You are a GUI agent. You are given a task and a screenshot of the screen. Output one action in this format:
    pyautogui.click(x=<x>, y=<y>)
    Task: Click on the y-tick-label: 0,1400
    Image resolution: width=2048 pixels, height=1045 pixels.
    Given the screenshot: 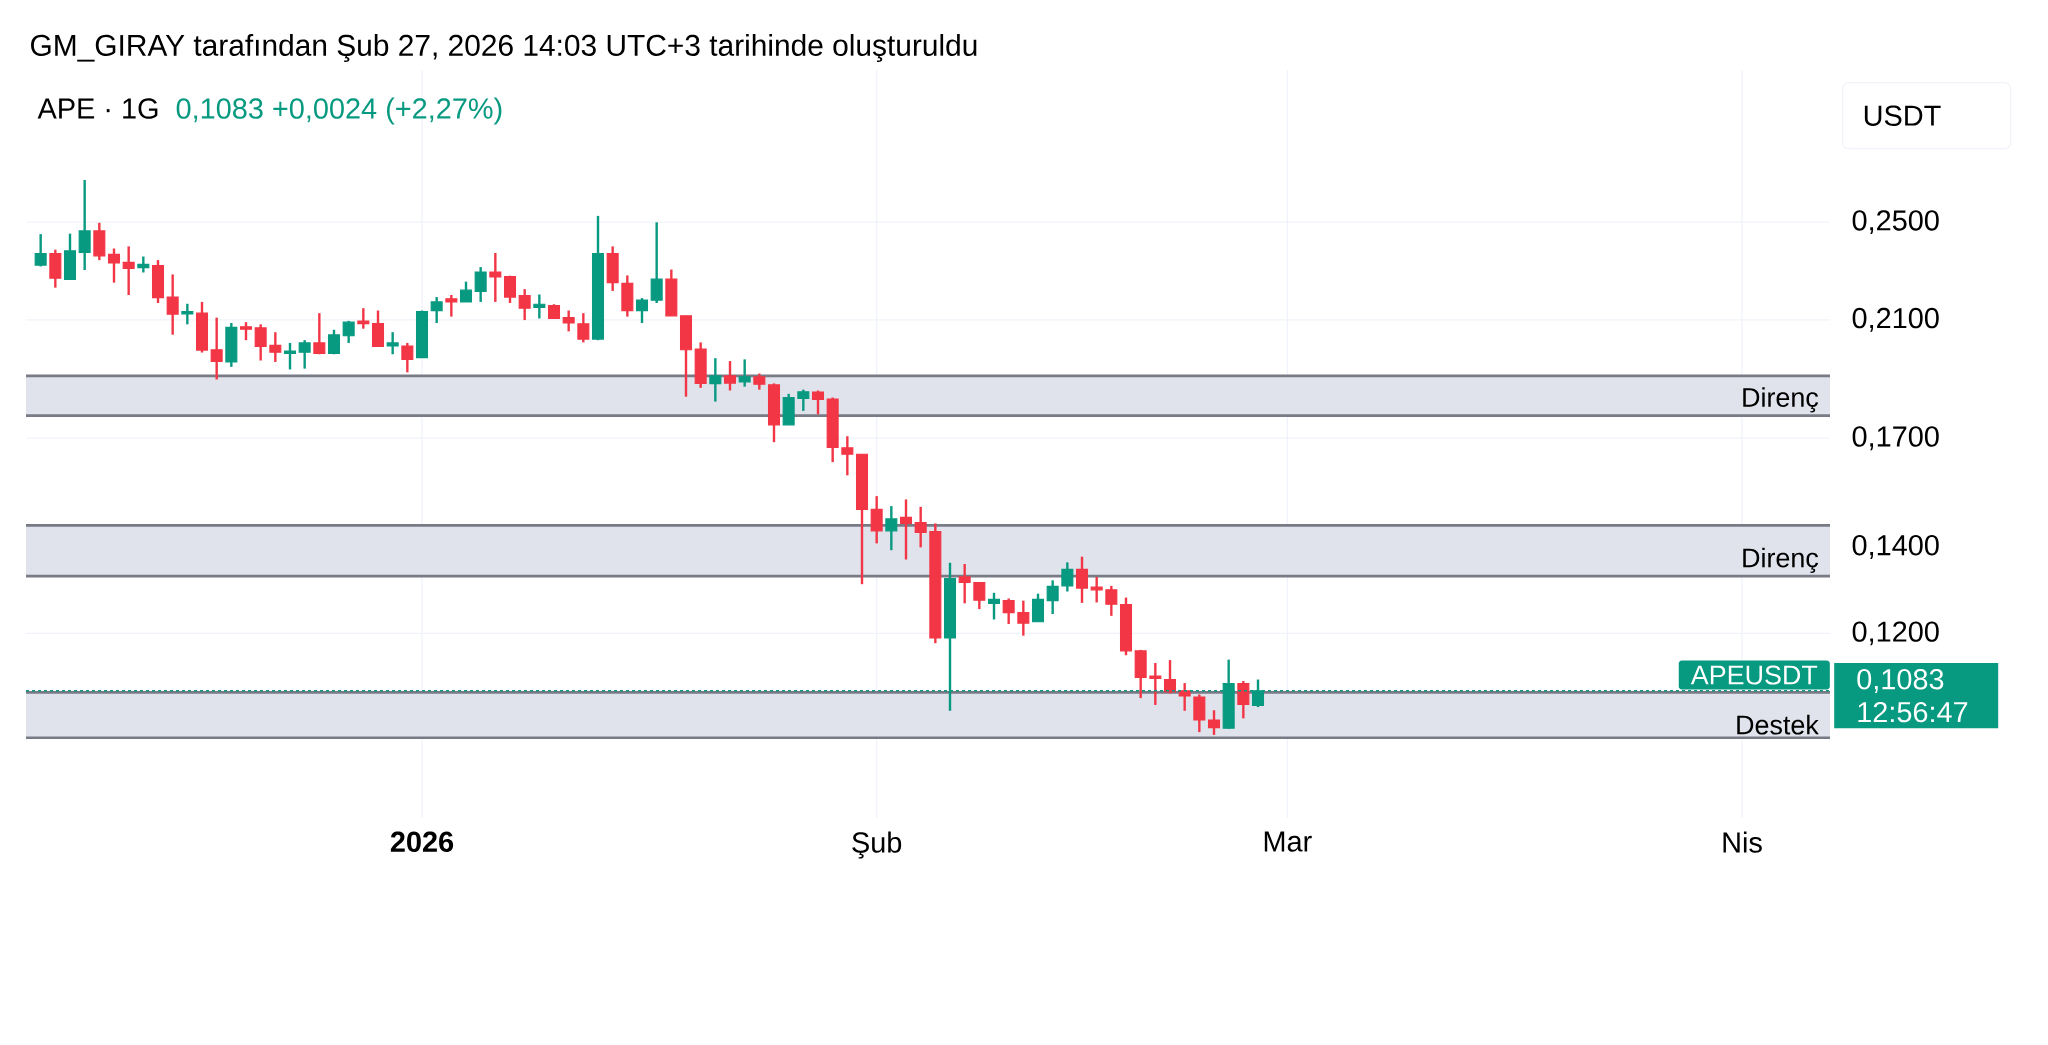 What is the action you would take?
    pyautogui.click(x=1895, y=547)
    